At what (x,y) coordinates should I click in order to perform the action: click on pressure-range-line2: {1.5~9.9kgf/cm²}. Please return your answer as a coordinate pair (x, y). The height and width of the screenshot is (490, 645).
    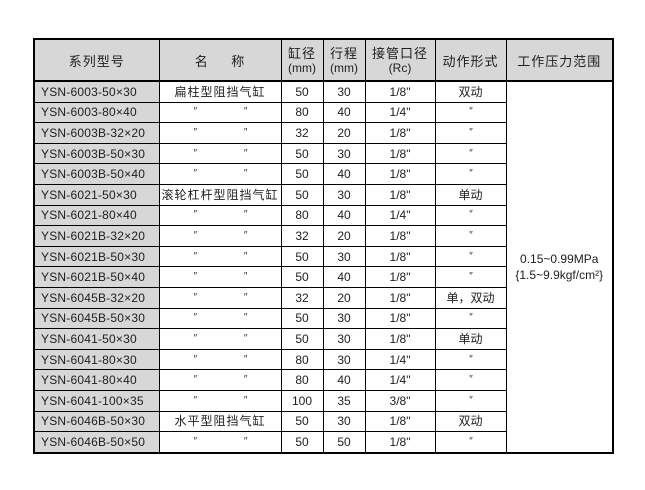
    Looking at the image, I should click on (559, 274).